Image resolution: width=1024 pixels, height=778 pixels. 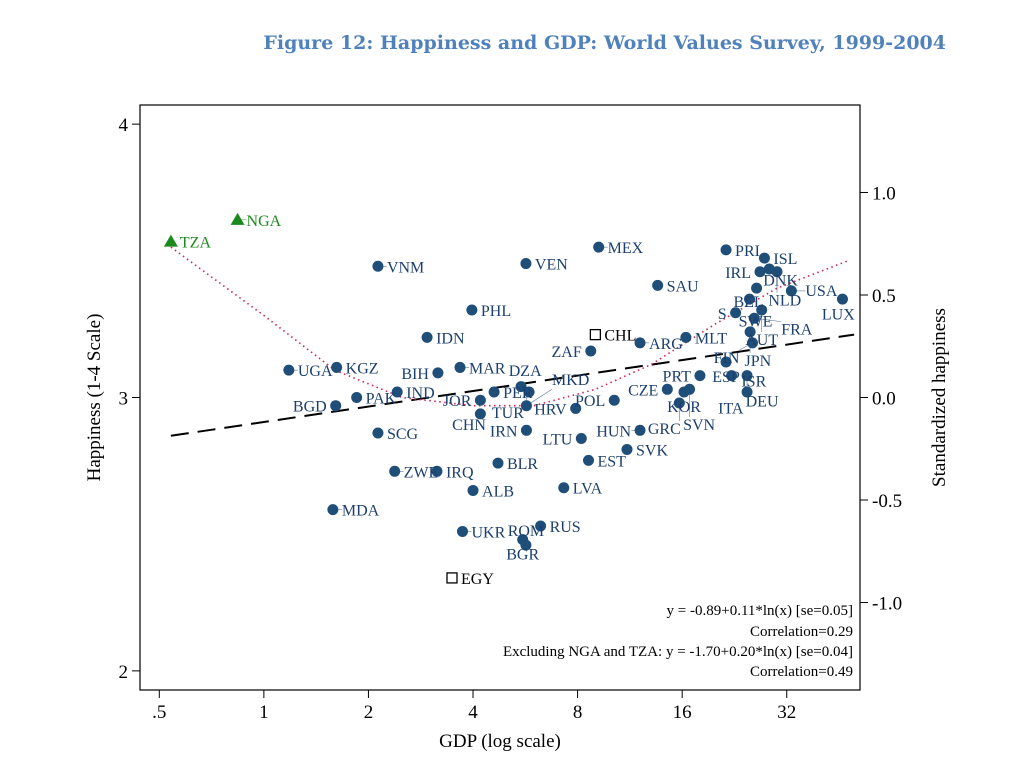 What do you see at coordinates (526, 531) in the screenshot?
I see `point-label: ROM` at bounding box center [526, 531].